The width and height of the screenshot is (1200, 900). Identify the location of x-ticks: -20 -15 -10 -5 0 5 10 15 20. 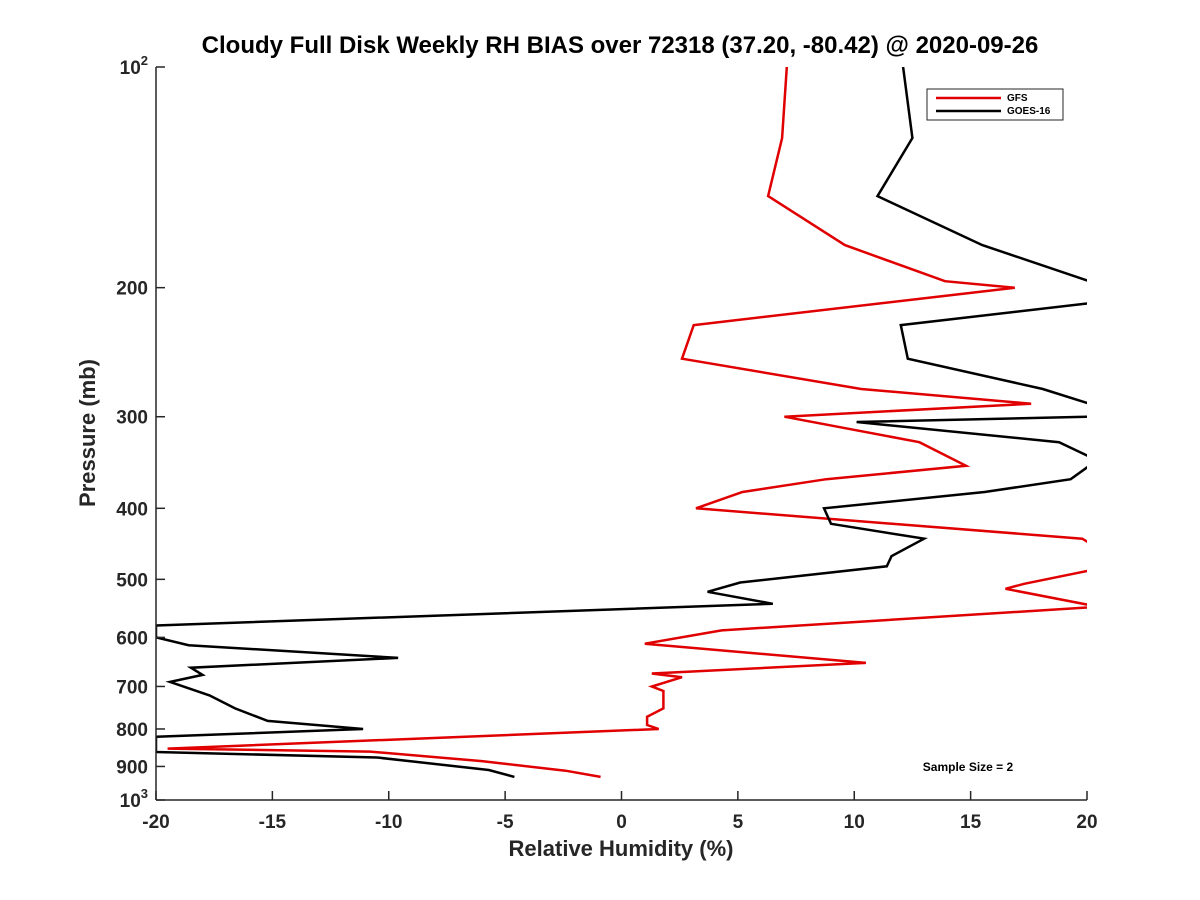
(620, 812).